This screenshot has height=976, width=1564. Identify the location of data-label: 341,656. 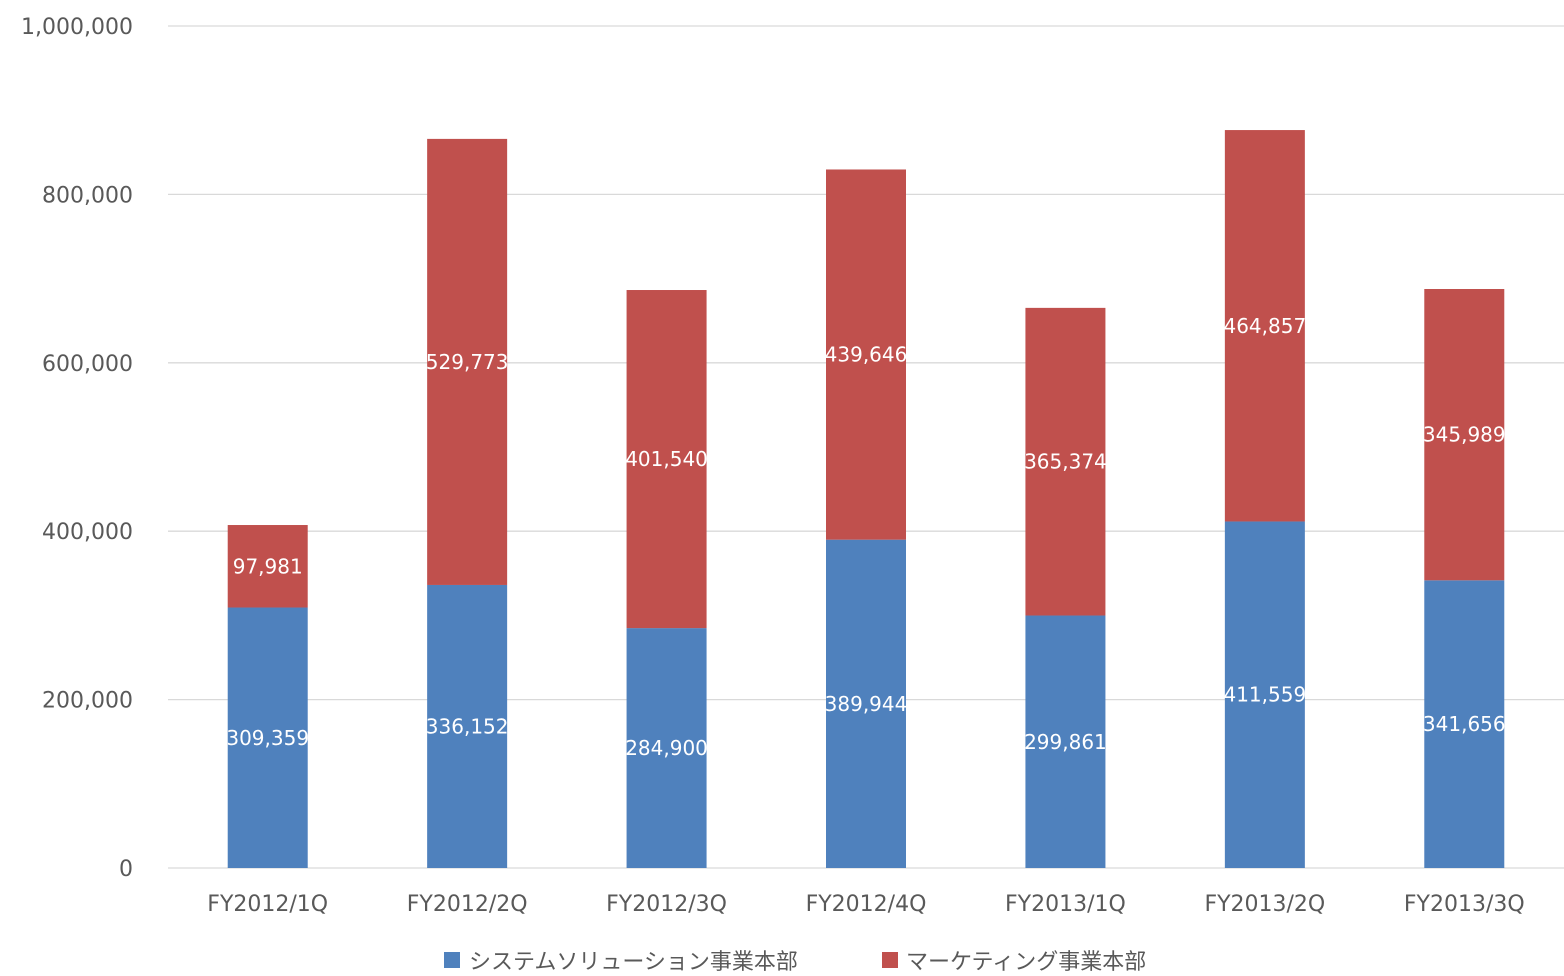
(1464, 724).